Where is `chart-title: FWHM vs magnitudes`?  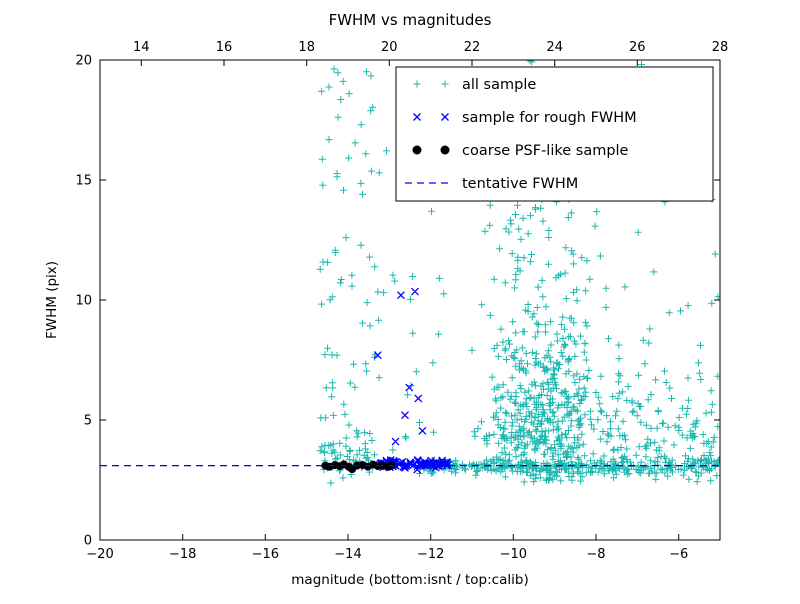
chart-title: FWHM vs magnitudes is located at coordinates (410, 20).